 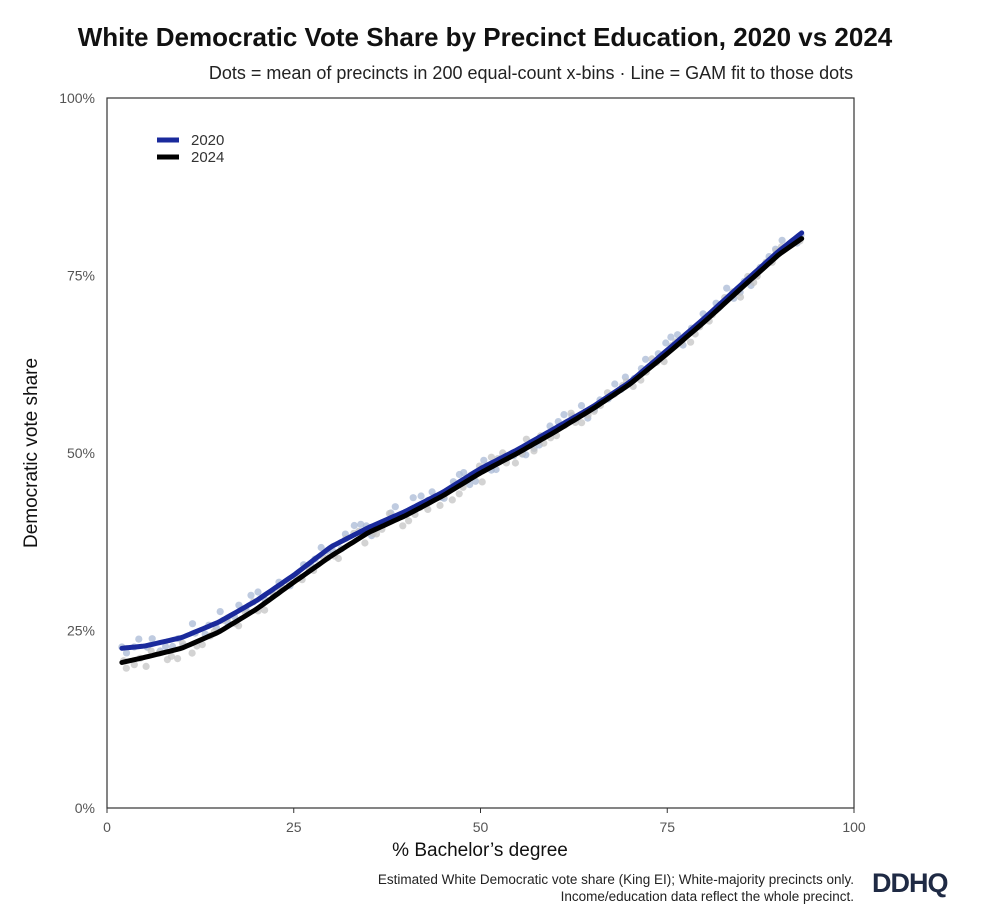 What do you see at coordinates (81, 631) in the screenshot?
I see `y-tick-label: 25%` at bounding box center [81, 631].